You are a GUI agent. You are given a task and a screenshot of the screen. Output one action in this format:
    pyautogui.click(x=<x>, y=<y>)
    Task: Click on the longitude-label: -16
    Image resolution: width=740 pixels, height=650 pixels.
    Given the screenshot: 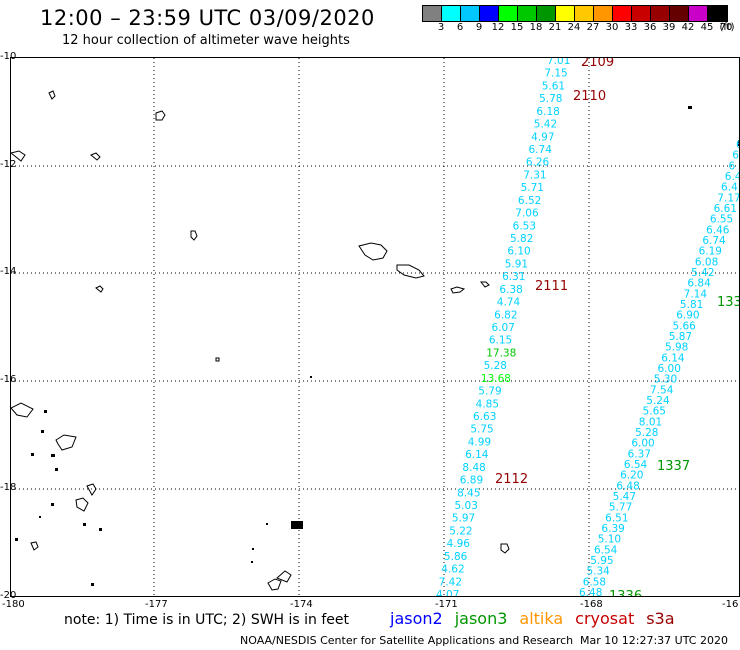 What is the action you would take?
    pyautogui.click(x=730, y=604)
    